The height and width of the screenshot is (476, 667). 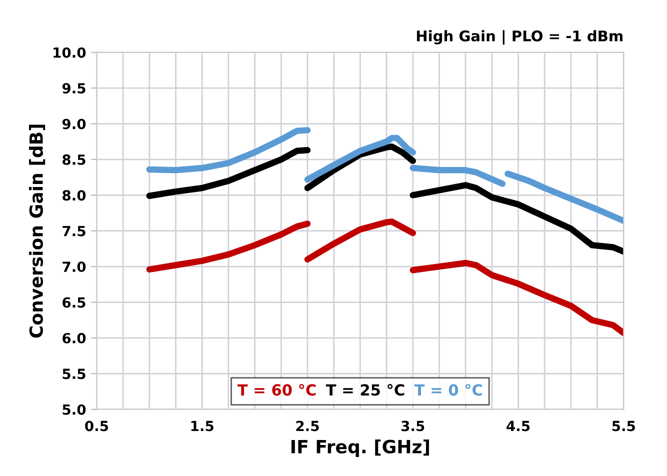 What do you see at coordinates (413, 426) in the screenshot?
I see `x-tick-label: 3.5` at bounding box center [413, 426].